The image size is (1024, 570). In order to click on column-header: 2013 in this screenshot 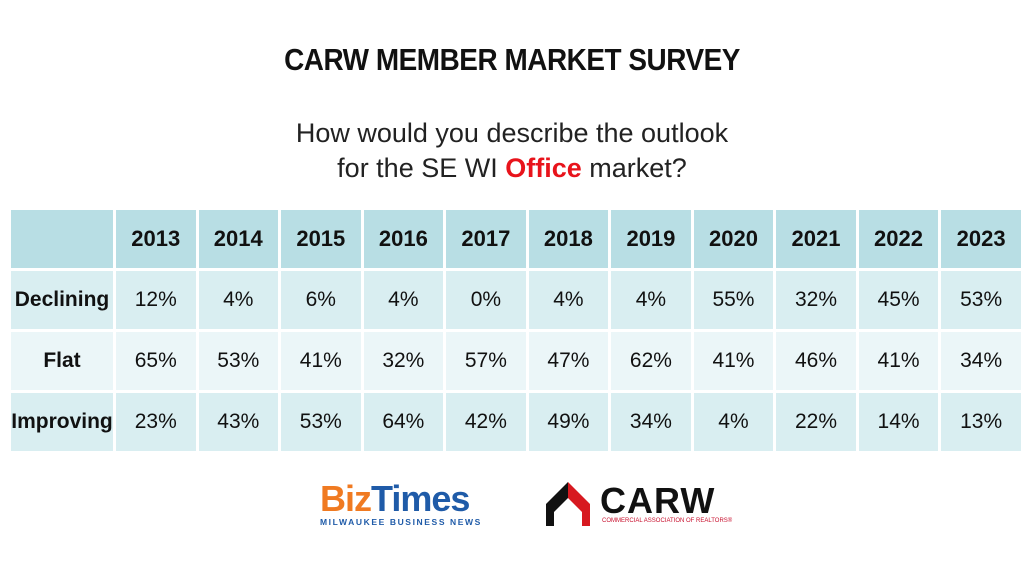, I will do `click(155, 239)`.